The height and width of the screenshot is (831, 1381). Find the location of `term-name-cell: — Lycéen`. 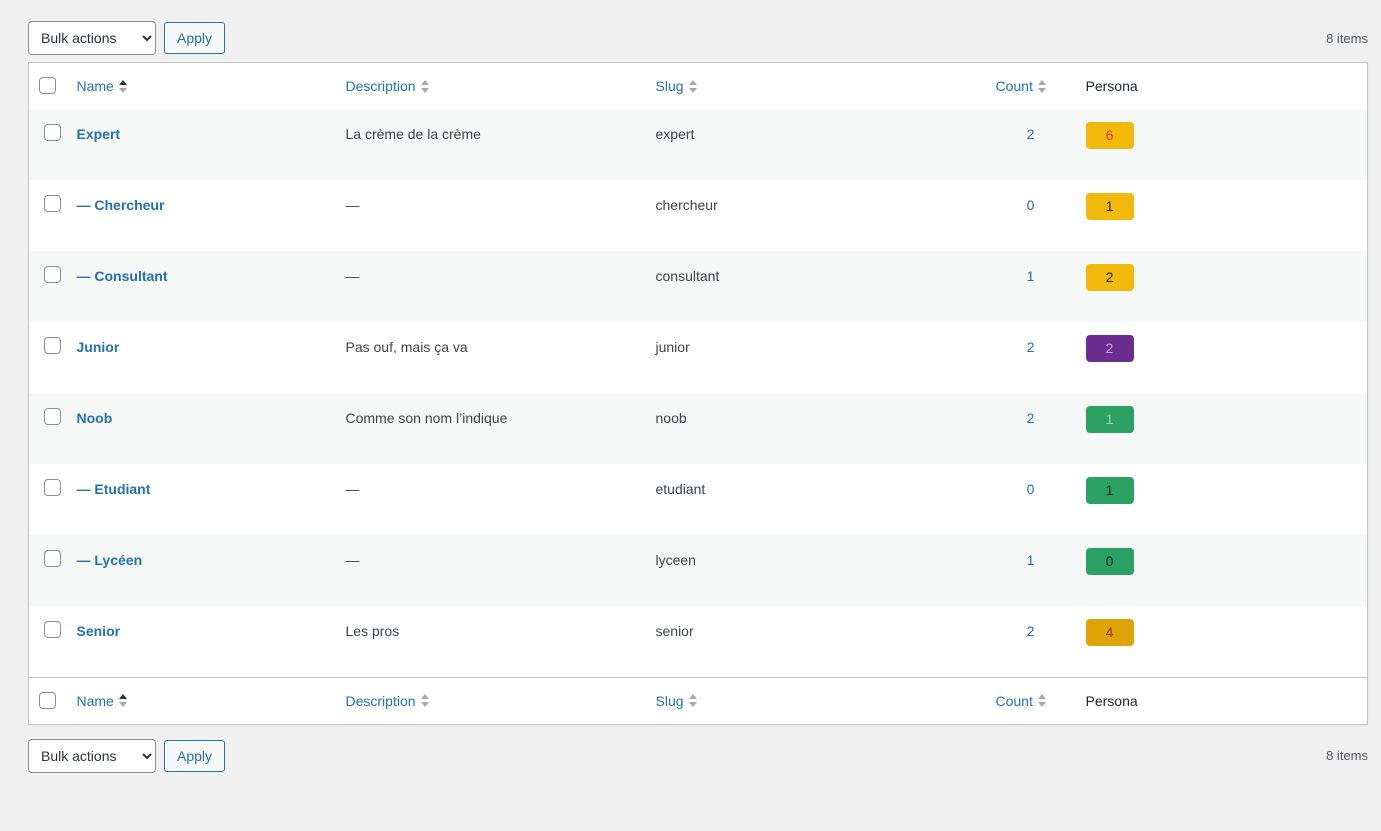

term-name-cell: — Lycéen is located at coordinates (201, 570).